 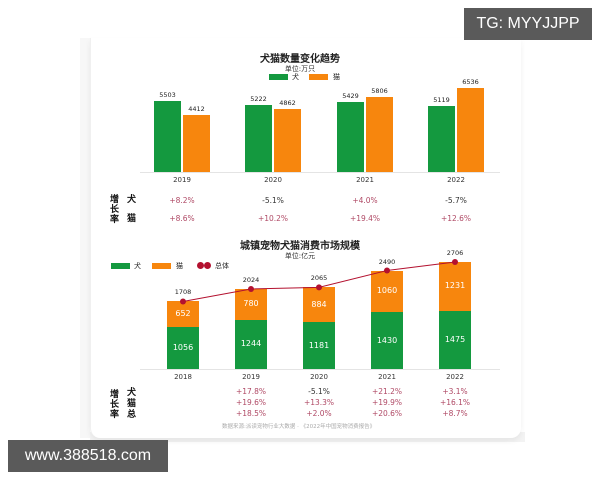 I want to click on footnote-source: 数据来源:派读宠物行业大数据 · 《2022年中国宠物消费报告》, so click(x=299, y=427).